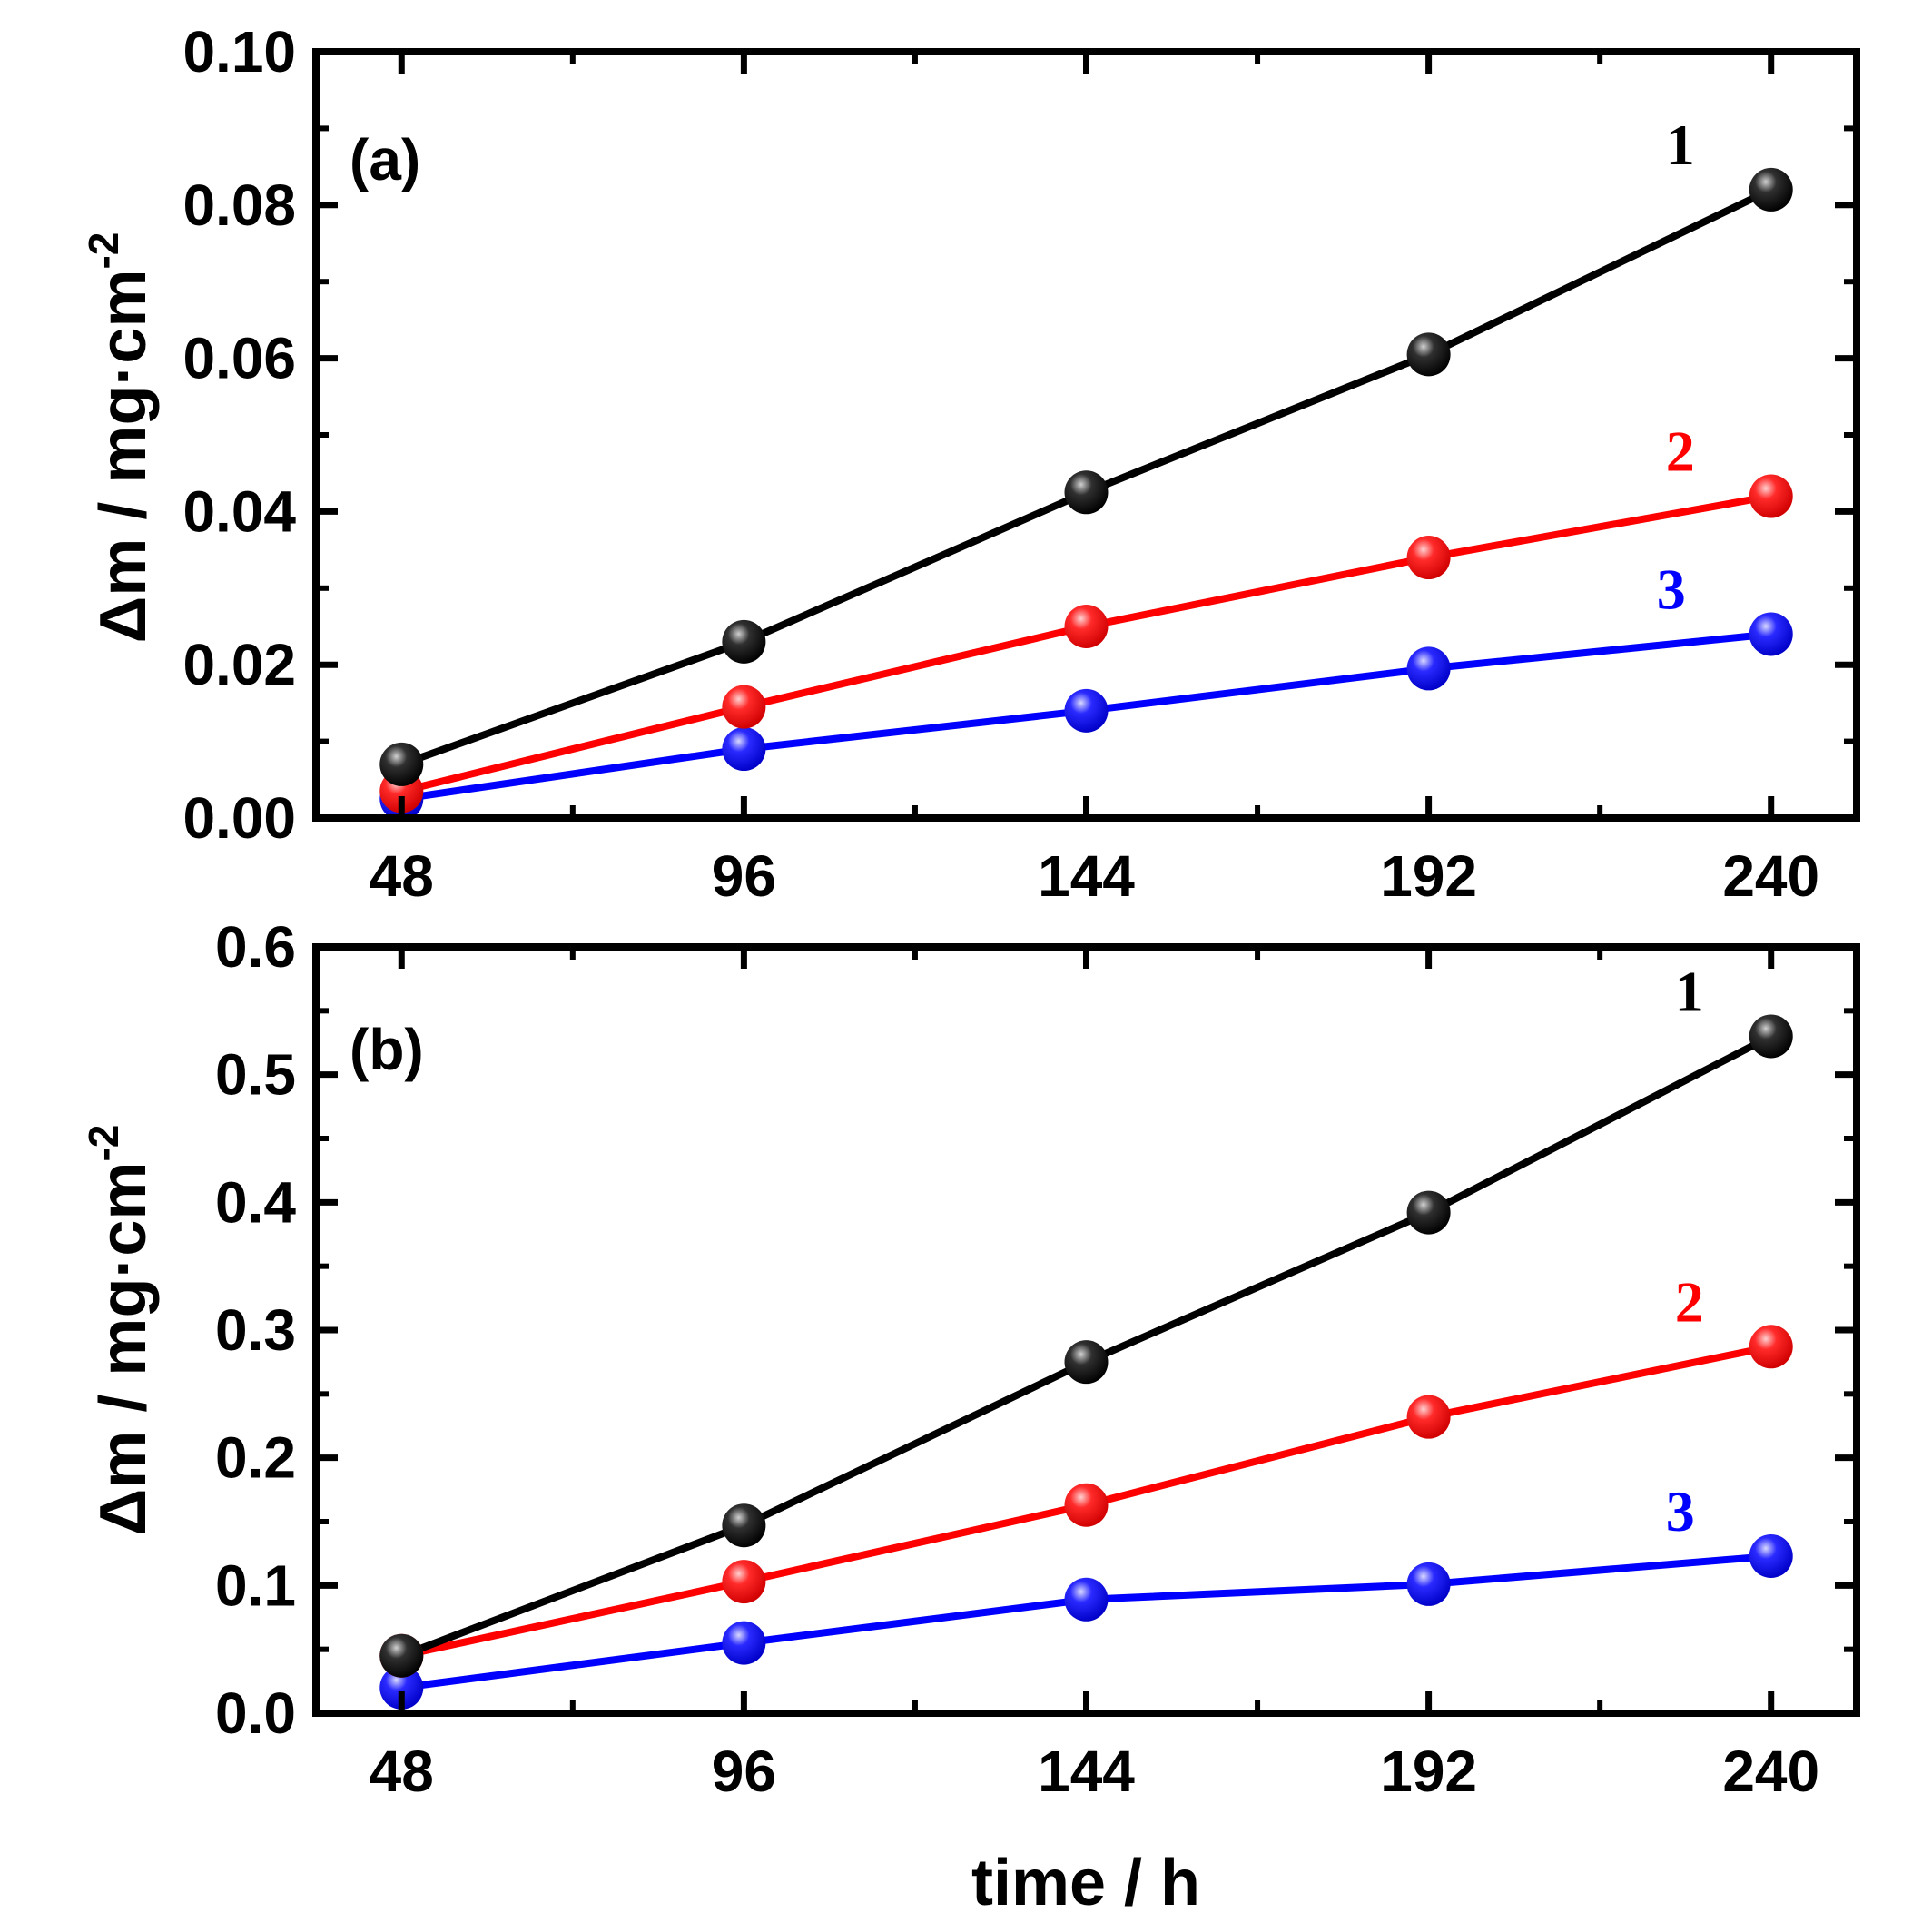 This screenshot has height=1932, width=1912. Describe the element at coordinates (255, 947) in the screenshot. I see `y-tick-label: 0.6` at that location.